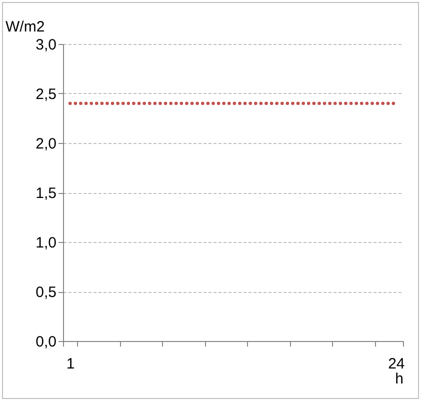 The width and height of the screenshot is (421, 401). Describe the element at coordinates (46, 292) in the screenshot. I see `y-tick-label: 0,5` at that location.